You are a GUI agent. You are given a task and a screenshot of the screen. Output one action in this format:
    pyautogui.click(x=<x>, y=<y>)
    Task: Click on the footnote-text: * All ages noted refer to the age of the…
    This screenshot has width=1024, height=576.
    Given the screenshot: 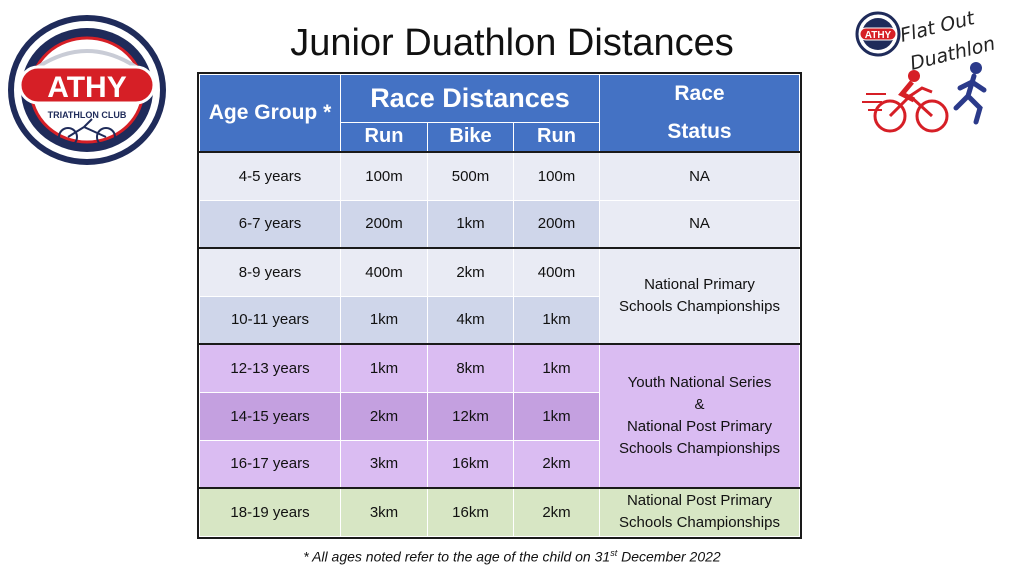 What is the action you would take?
    pyautogui.click(x=457, y=556)
    